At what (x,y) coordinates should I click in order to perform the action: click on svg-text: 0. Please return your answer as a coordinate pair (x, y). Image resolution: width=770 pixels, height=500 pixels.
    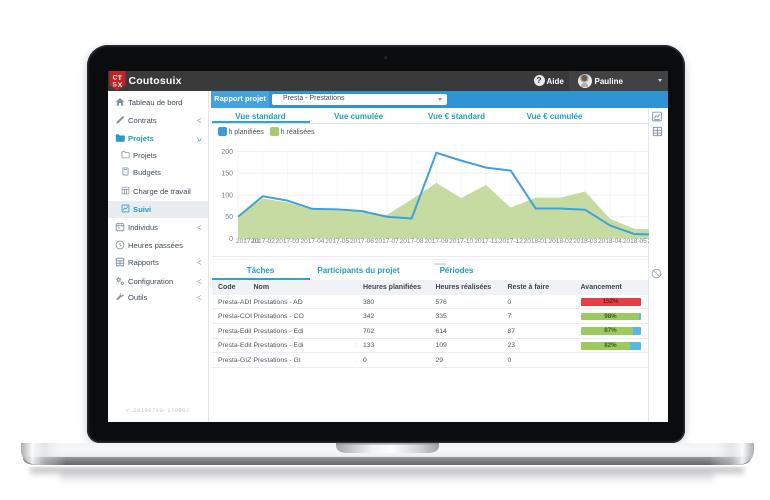
    Looking at the image, I should click on (231, 239).